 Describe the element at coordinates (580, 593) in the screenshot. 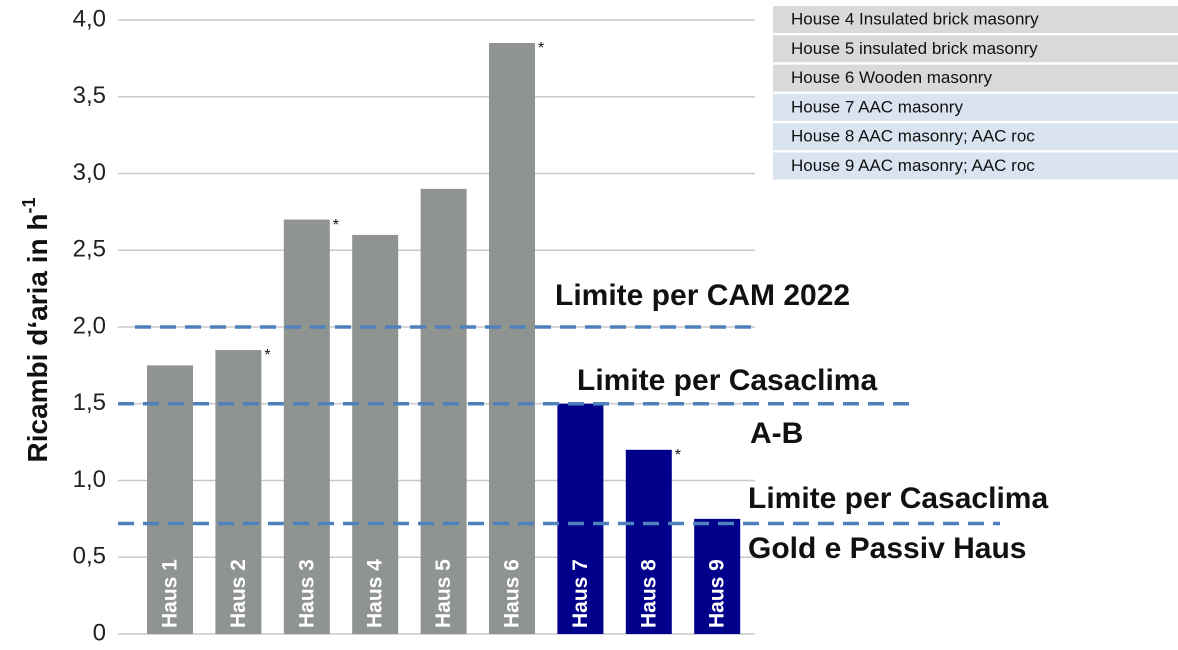

I see `x-tick-label: Haus 7` at that location.